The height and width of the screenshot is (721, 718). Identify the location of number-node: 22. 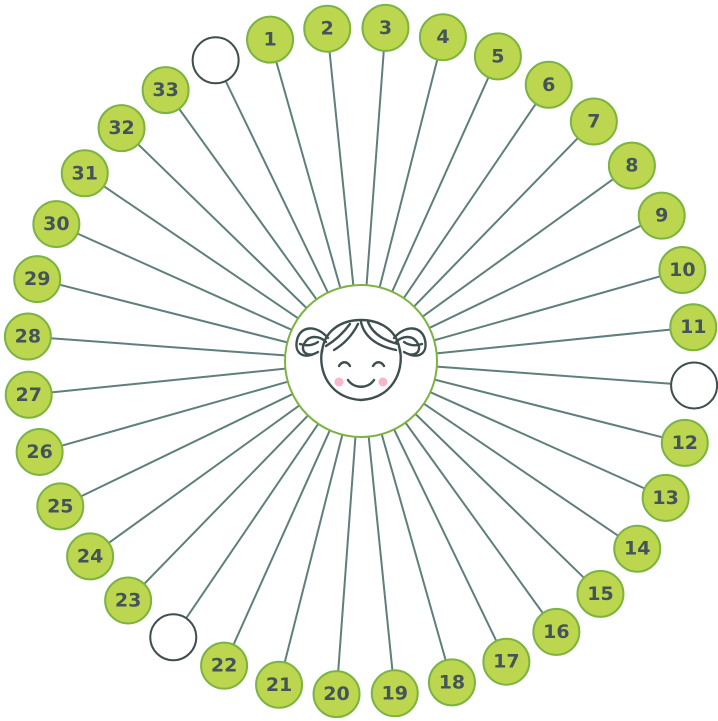
(224, 665).